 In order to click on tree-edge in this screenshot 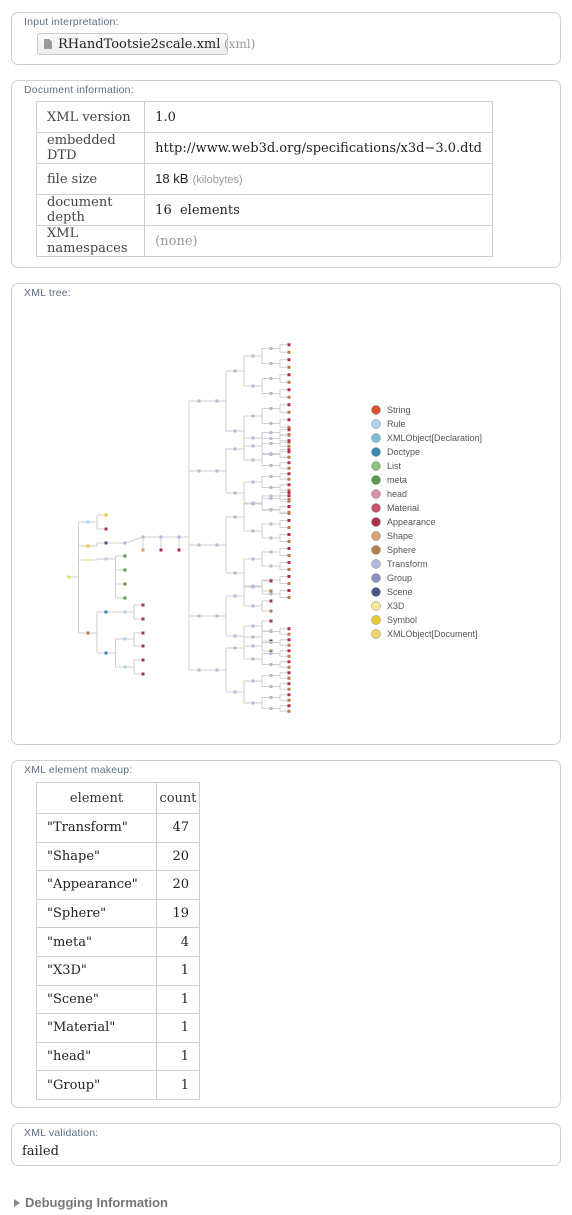, I will do `click(134, 540)`.